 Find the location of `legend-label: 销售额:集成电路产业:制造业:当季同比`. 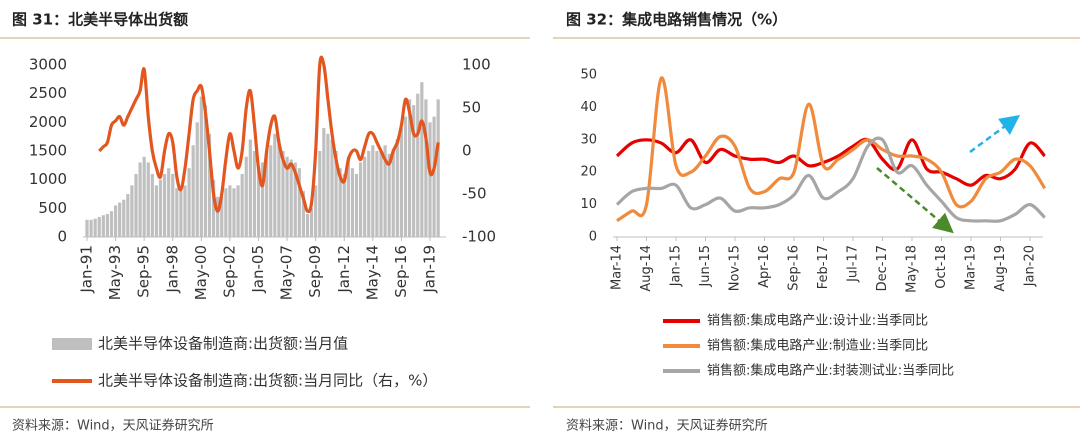

legend-label: 销售额:集成电路产业:制造业:当季同比 is located at coordinates (817, 346).